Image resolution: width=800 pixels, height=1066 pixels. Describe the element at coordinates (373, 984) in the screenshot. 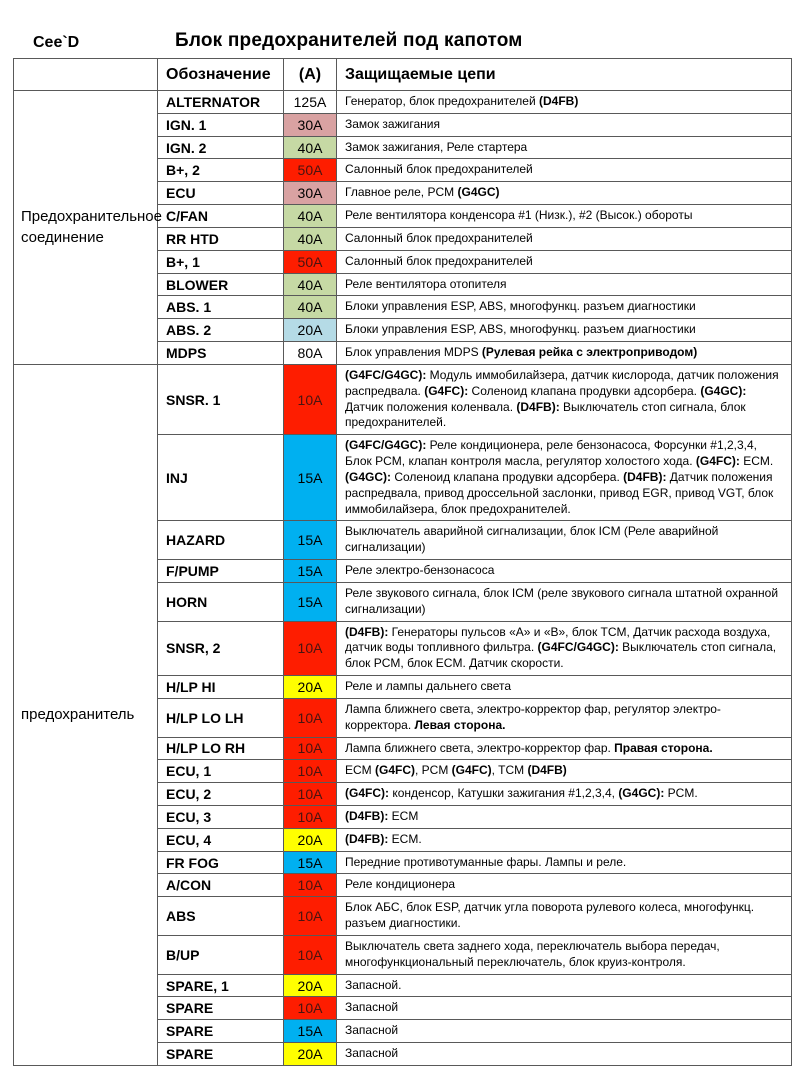

I see `fuse-protected-circuits: Запасной.` at that location.